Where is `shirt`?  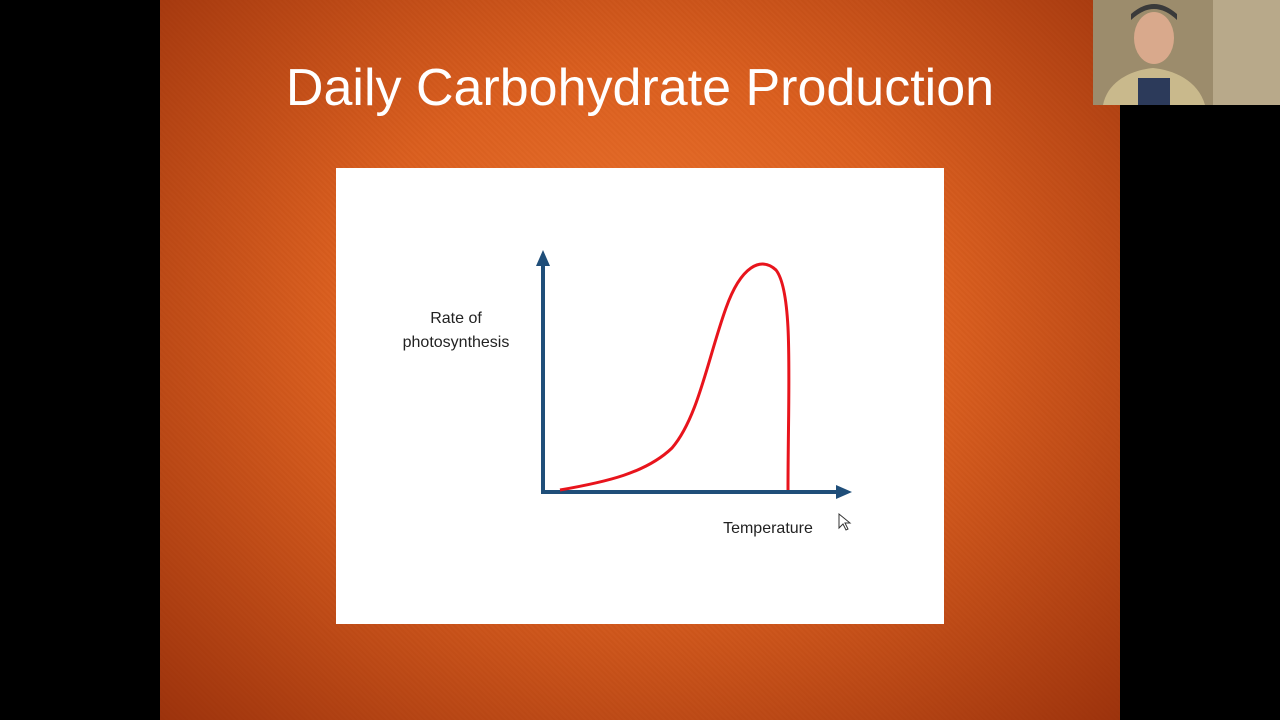 shirt is located at coordinates (1154, 91).